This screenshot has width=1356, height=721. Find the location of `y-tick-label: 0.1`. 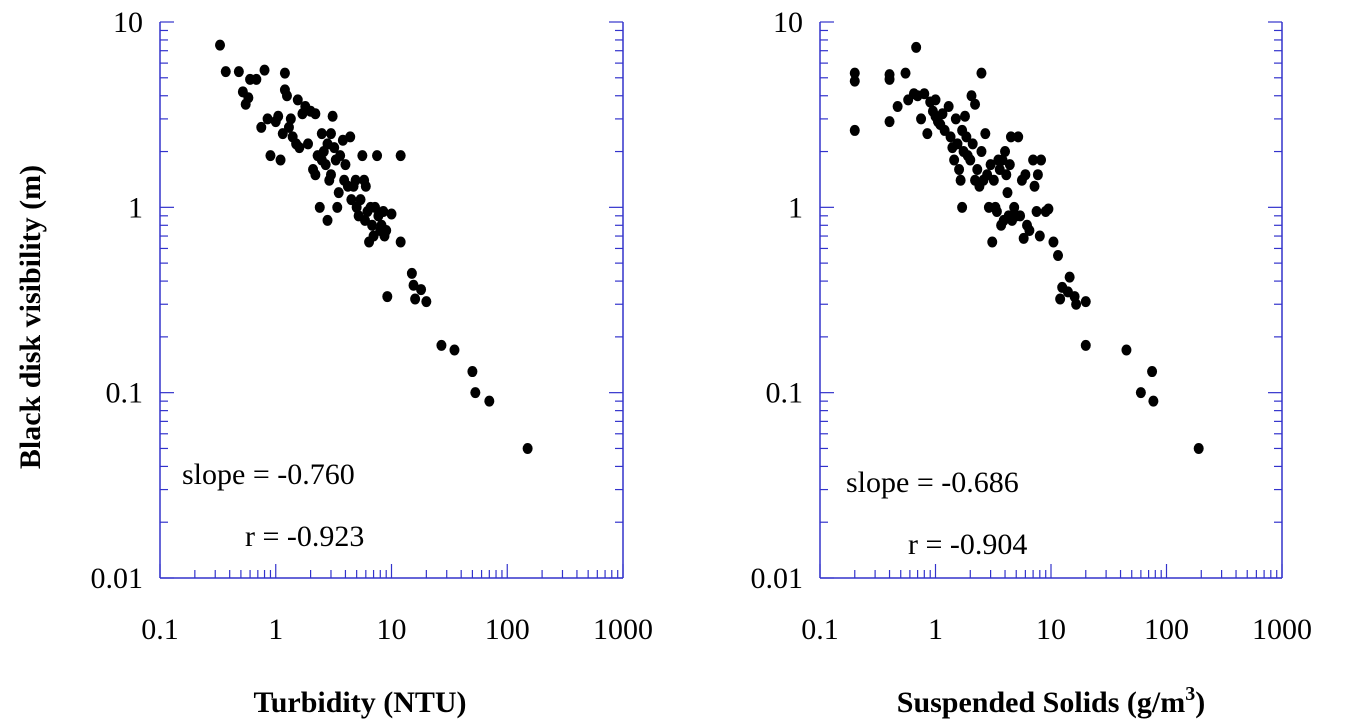

y-tick-label: 0.1 is located at coordinates (125, 393).